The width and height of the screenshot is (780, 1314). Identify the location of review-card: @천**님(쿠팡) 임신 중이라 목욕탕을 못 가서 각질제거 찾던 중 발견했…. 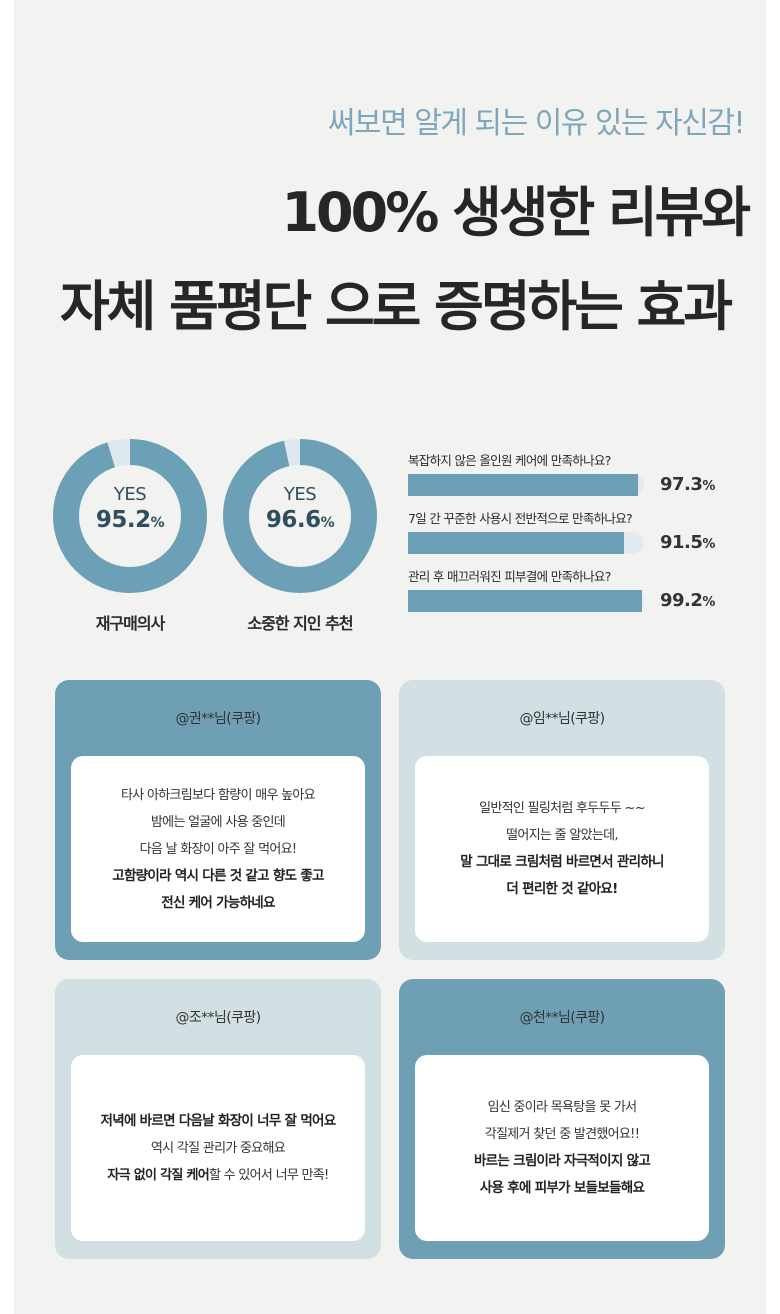
(562, 1119).